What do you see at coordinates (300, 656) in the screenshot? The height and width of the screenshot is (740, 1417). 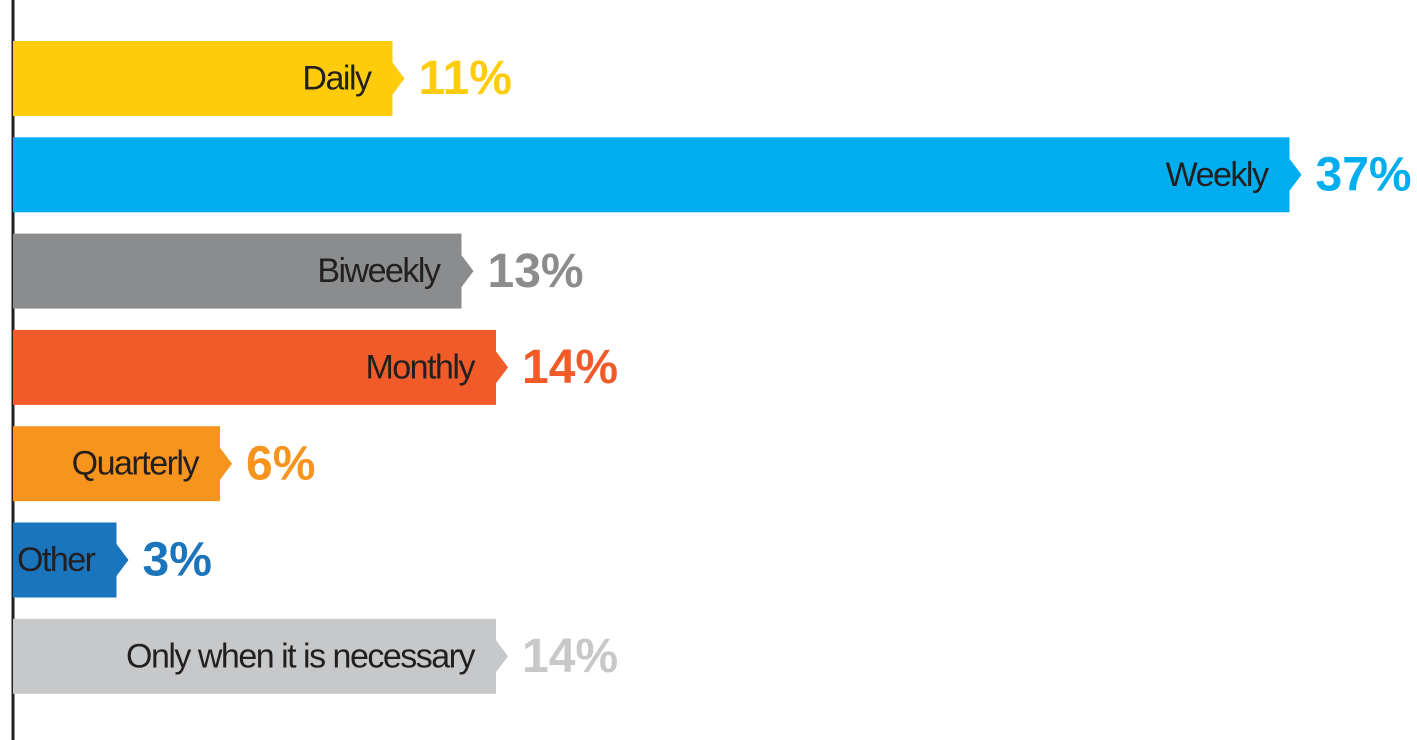 I see `category-label: Only when it is necessary` at bounding box center [300, 656].